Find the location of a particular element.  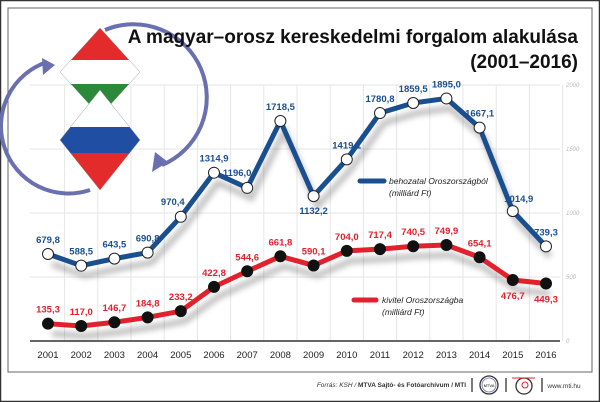

data-label: 544,6 is located at coordinates (247, 257).